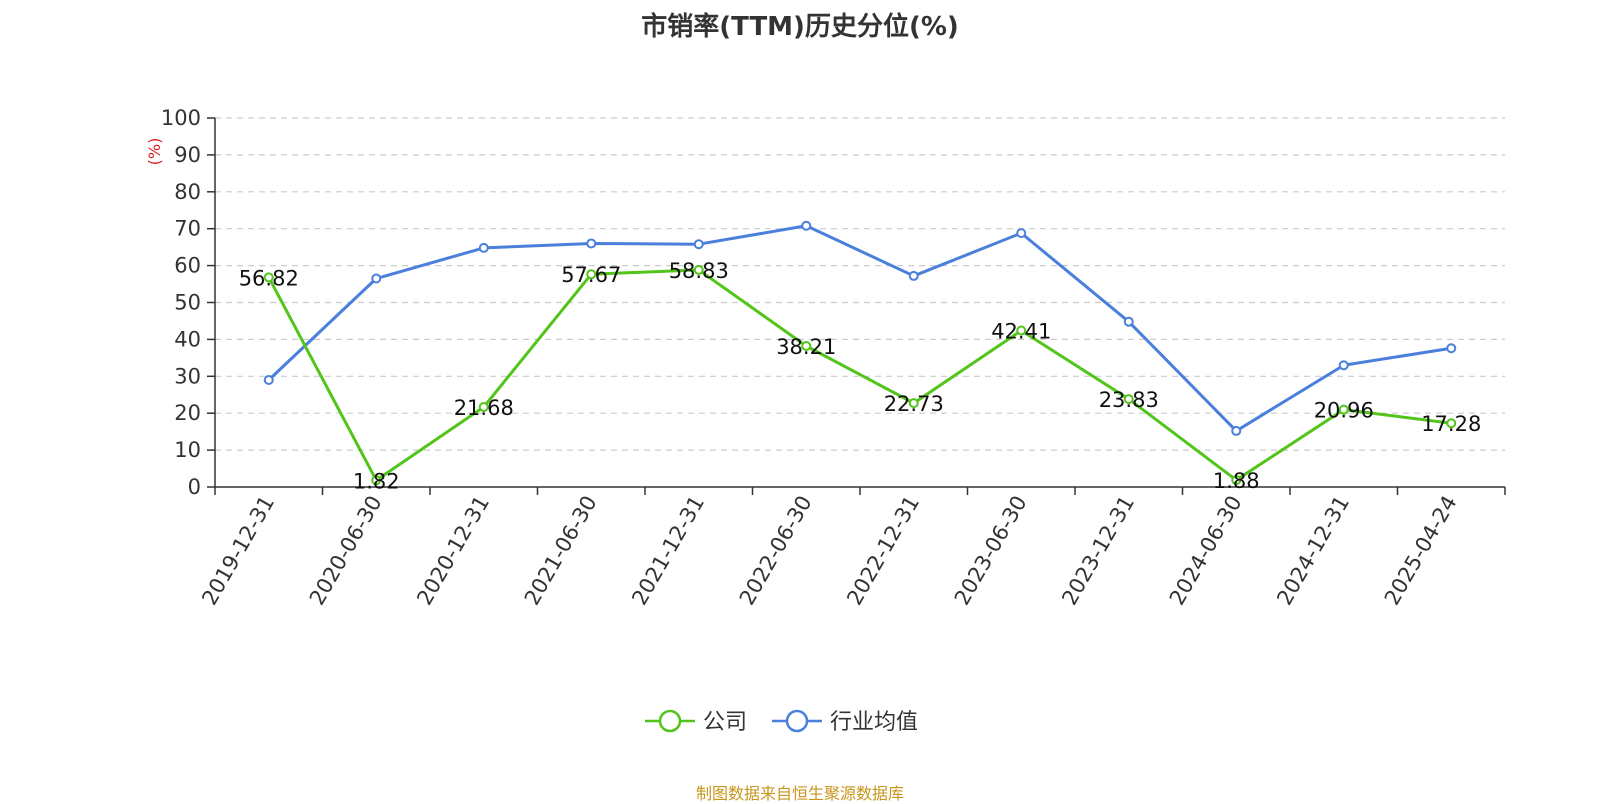 Image resolution: width=1600 pixels, height=804 pixels. I want to click on x-tick-label: 2024-06-30, so click(1206, 551).